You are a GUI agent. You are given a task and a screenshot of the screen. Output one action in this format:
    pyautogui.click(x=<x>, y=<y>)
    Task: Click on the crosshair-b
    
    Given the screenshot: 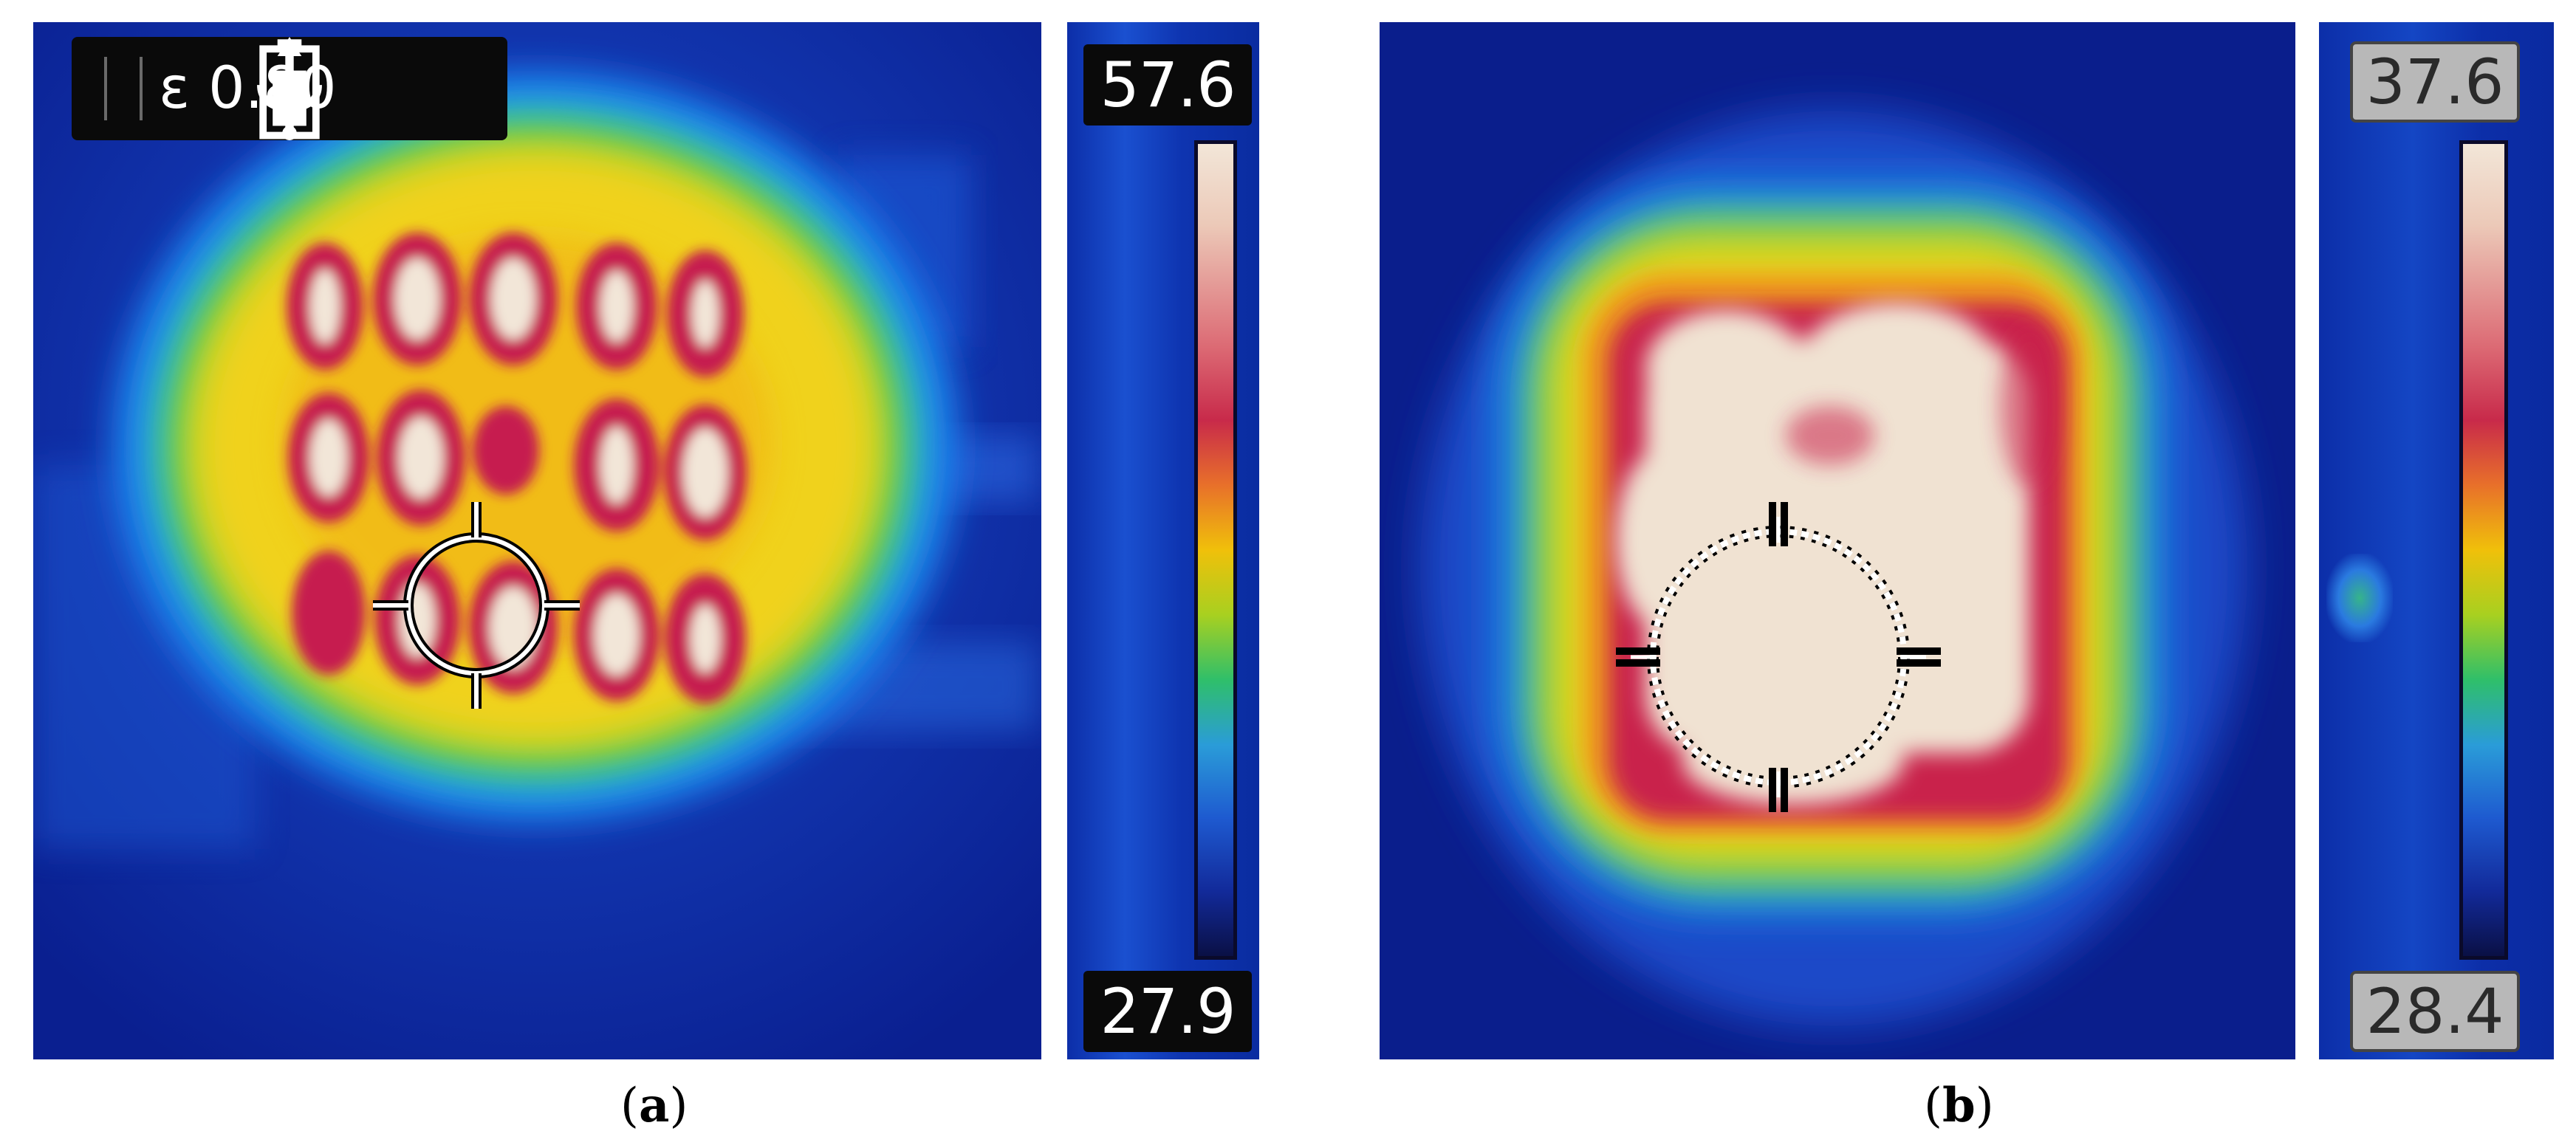 What is the action you would take?
    pyautogui.click(x=1778, y=657)
    